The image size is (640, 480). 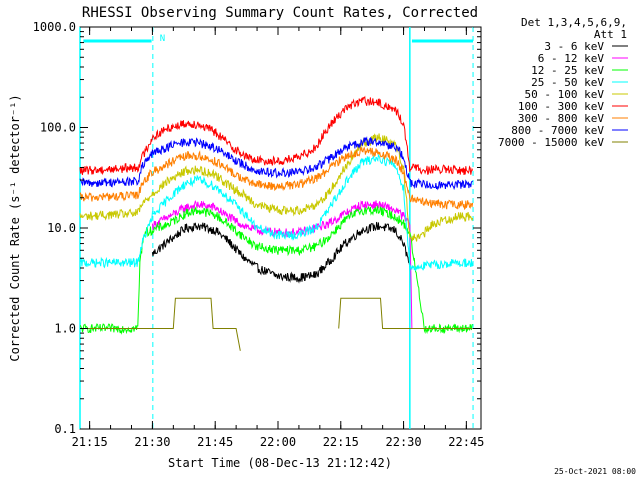 I want to click on x-tick-label: 21:45, so click(x=215, y=442).